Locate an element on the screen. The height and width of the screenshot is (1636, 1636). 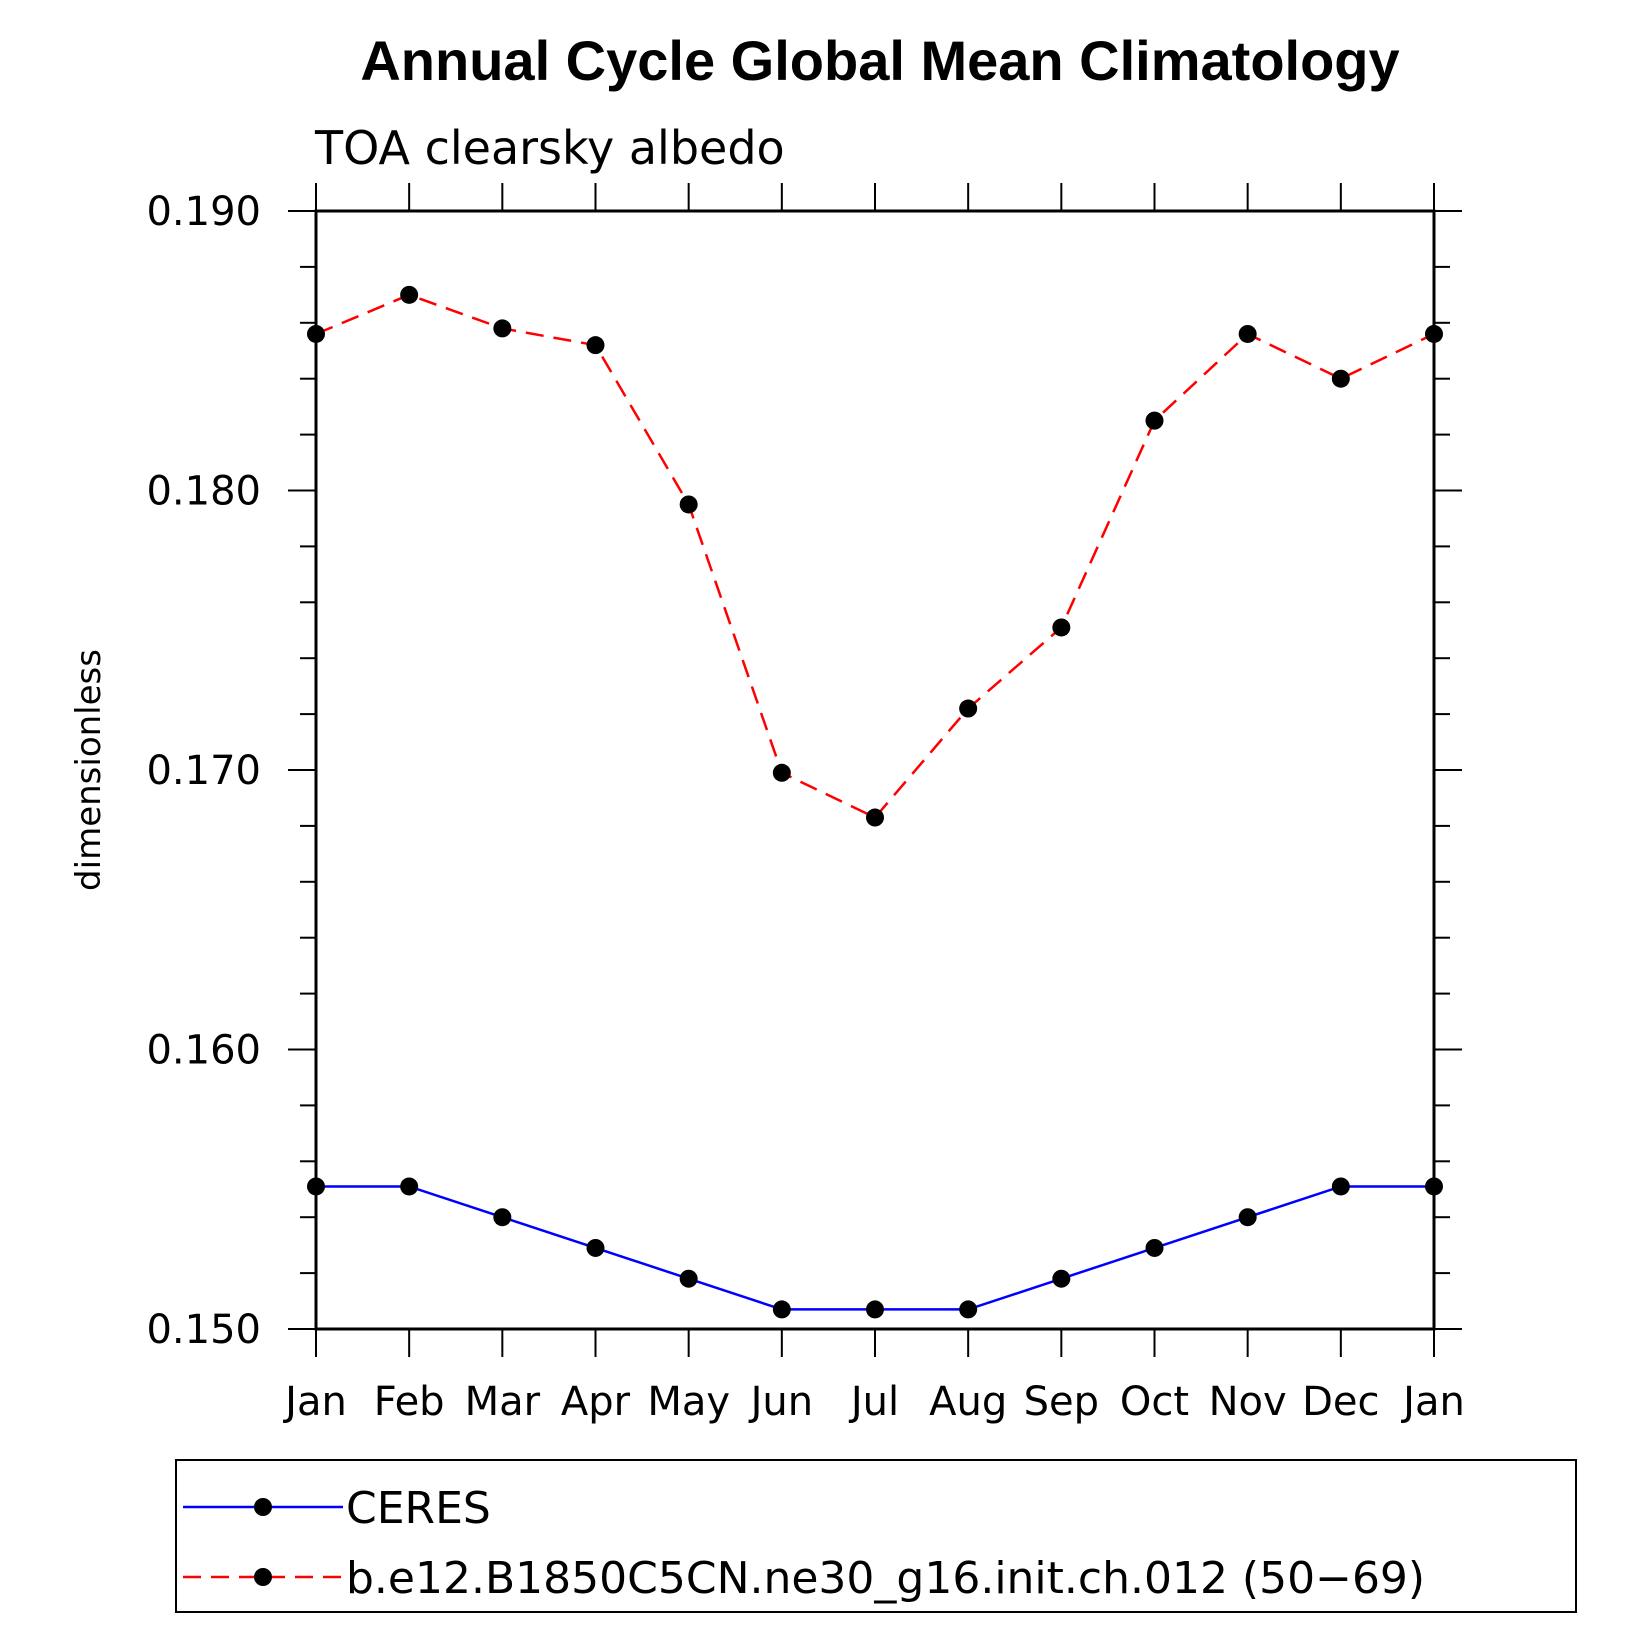
y-tick-label: 0.190 is located at coordinates (203, 212).